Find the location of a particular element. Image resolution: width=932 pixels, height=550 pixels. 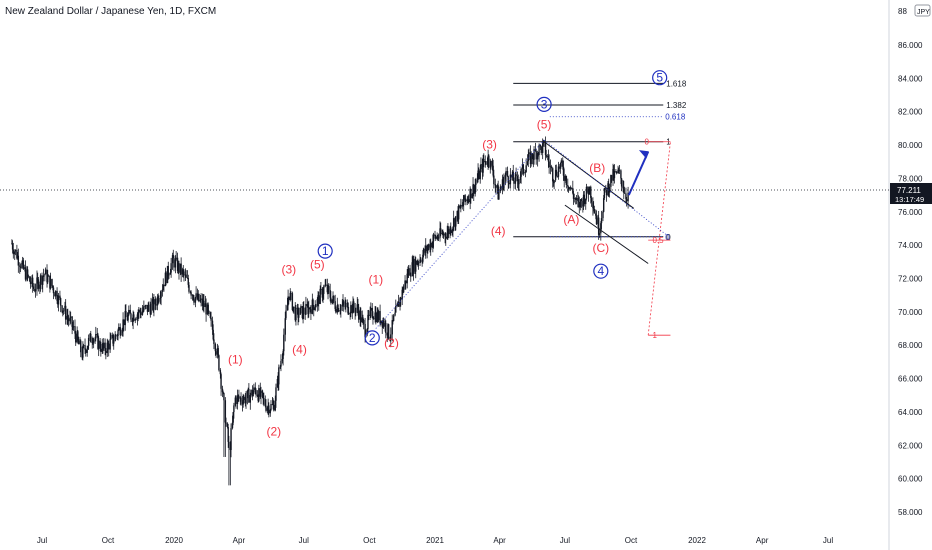

currency-badge is located at coordinates (922, 10).